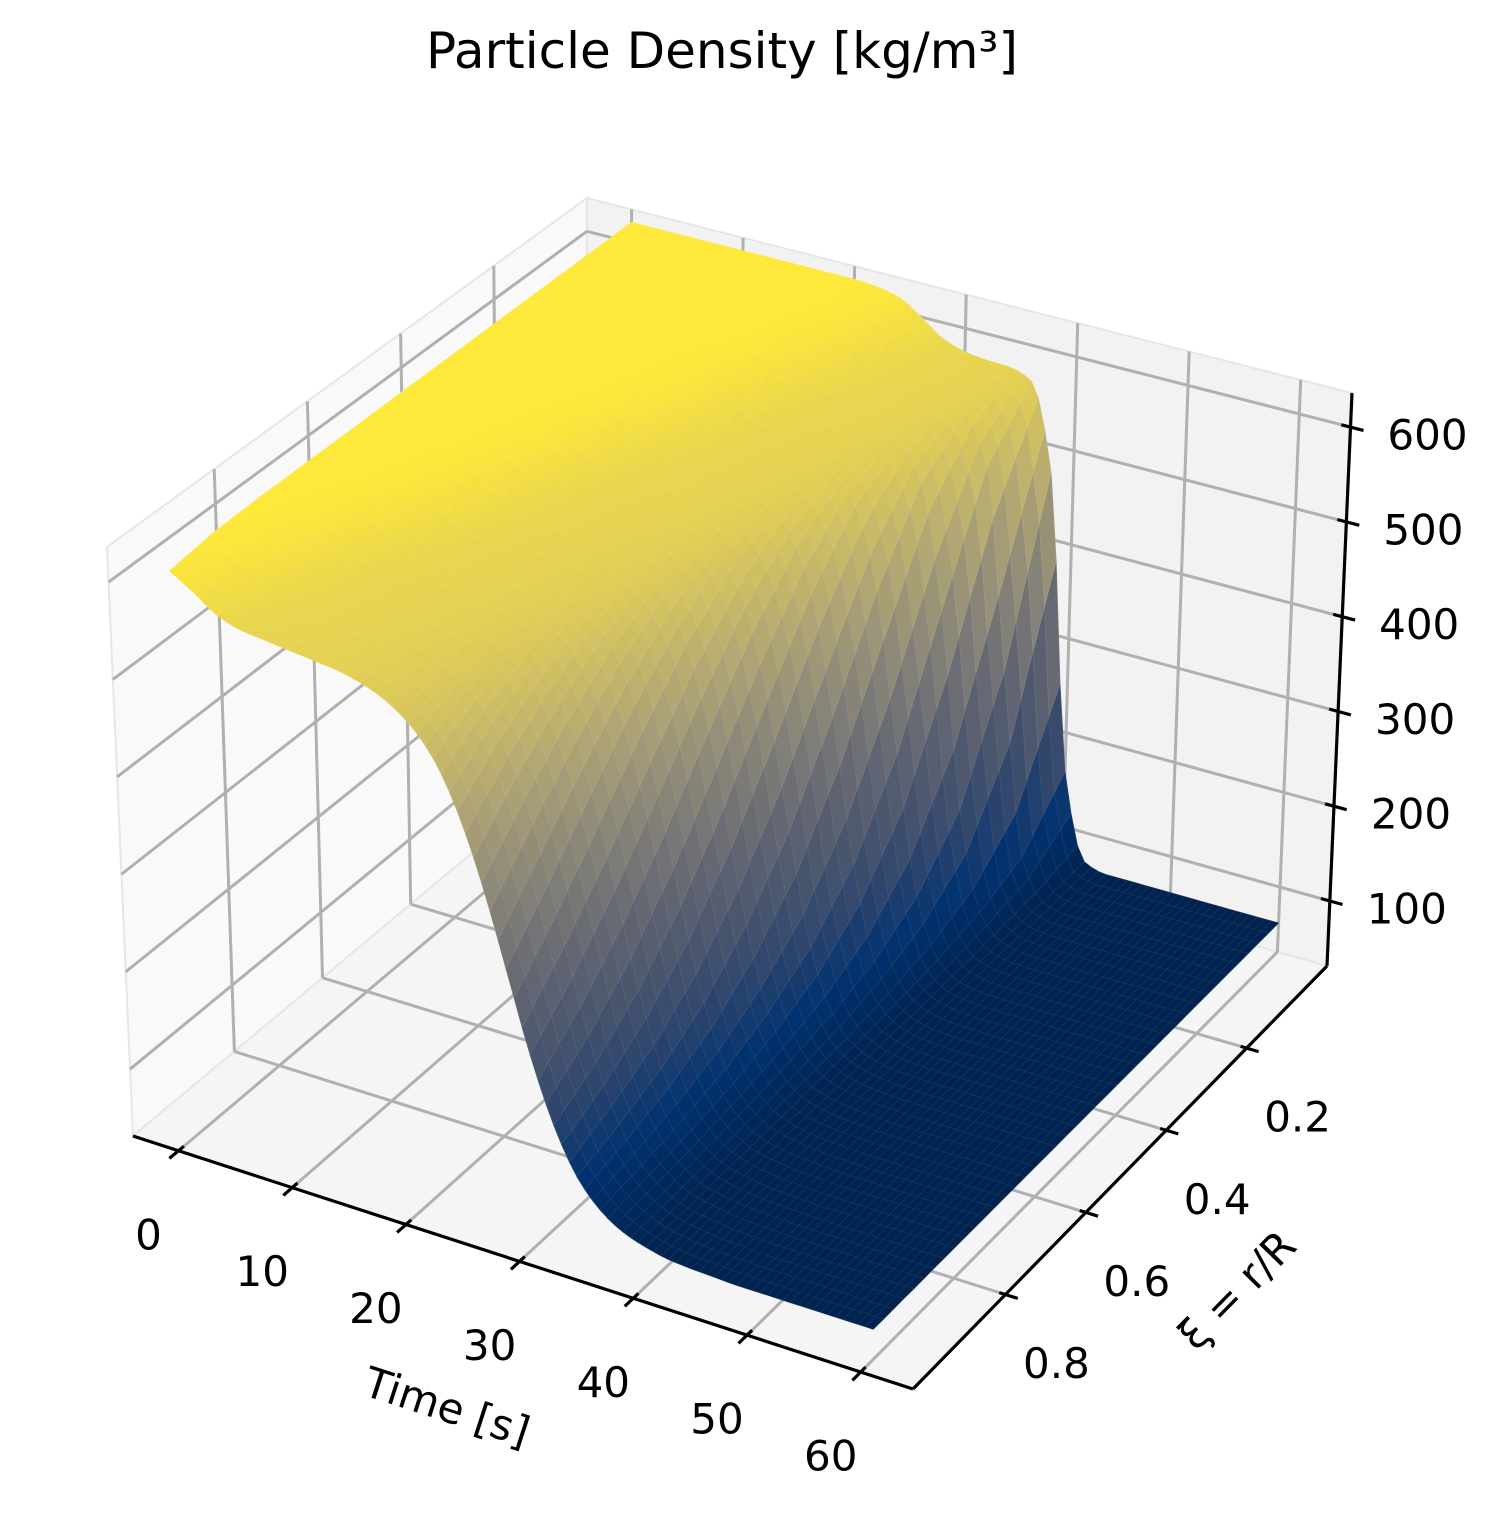 This screenshot has height=1513, width=1500. I want to click on x-axis-label: Time [s], so click(446, 1407).